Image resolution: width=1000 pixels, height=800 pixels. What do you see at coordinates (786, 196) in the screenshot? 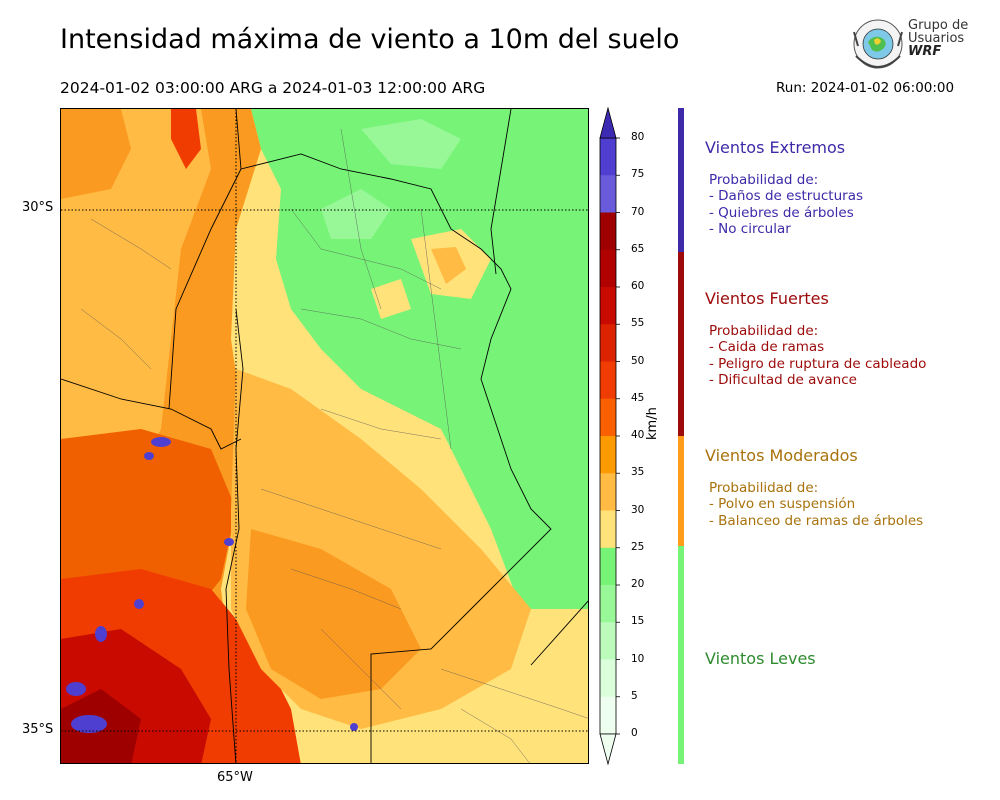
I see `prob-item: - Daños de estructuras` at bounding box center [786, 196].